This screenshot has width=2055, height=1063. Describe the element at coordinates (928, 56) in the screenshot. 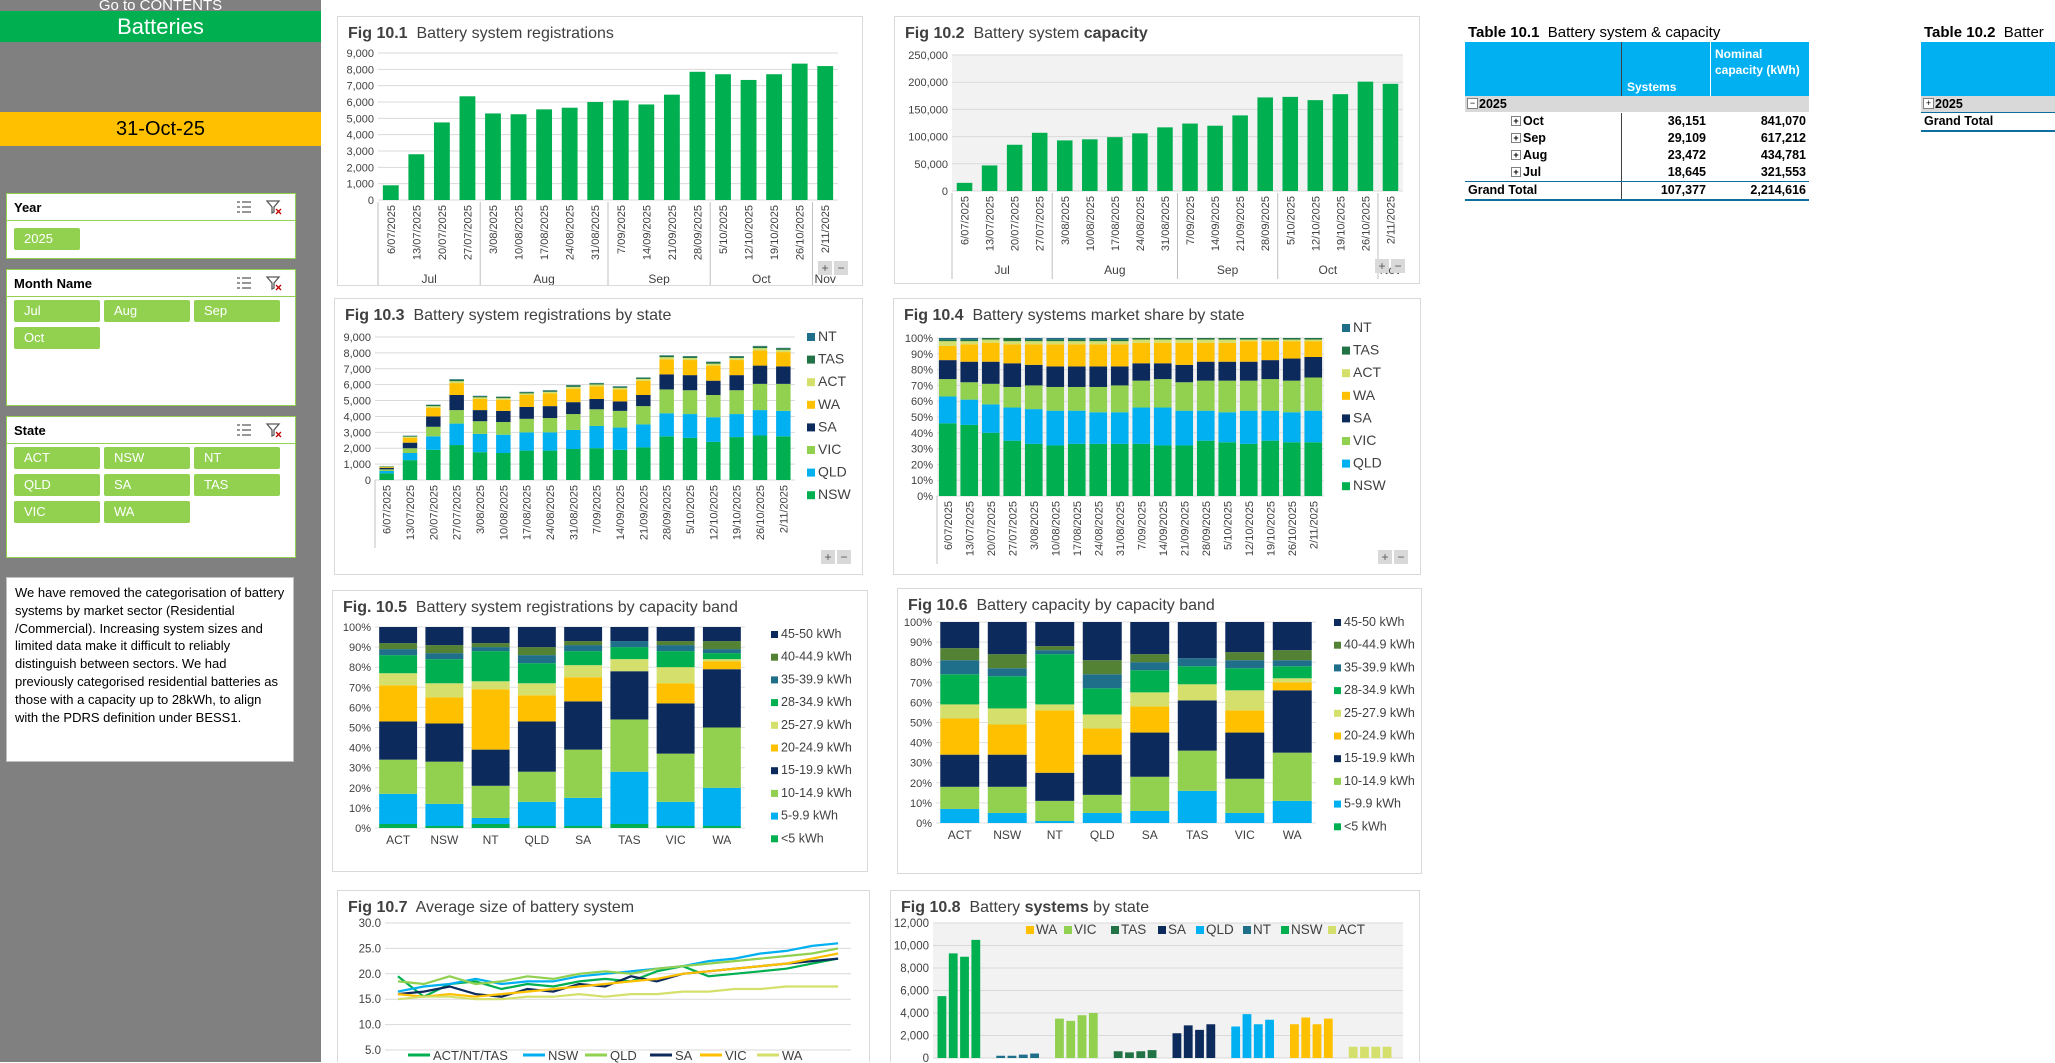

I see `y-tick-label: 250,000` at that location.